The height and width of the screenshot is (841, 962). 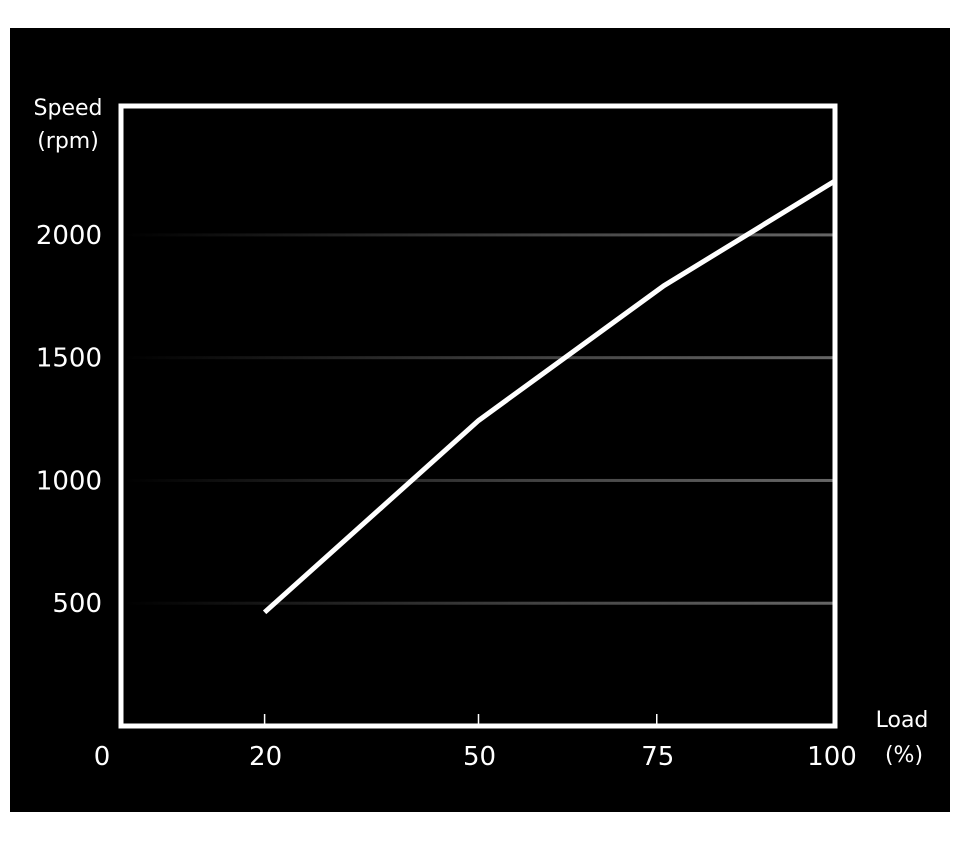 I want to click on y-tick-label: 500, so click(x=77, y=604).